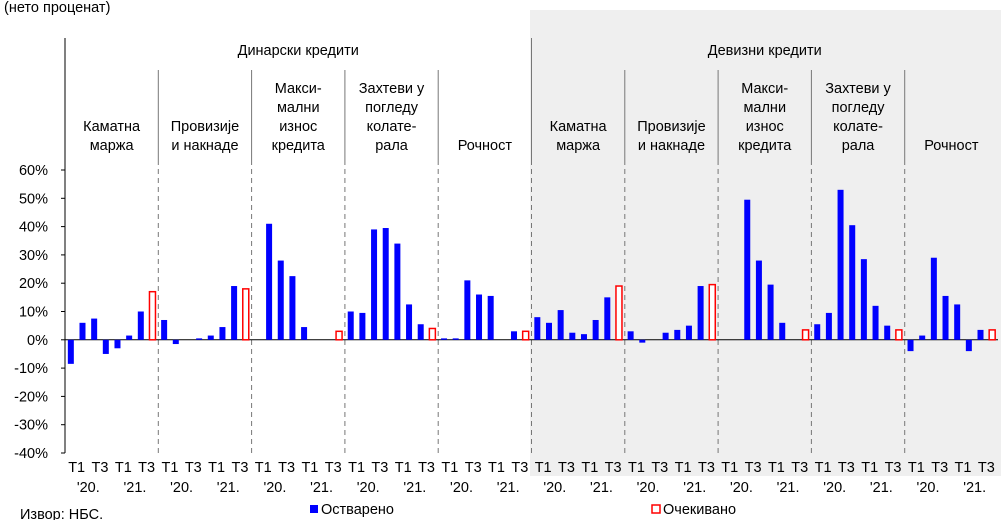 Image resolution: width=1001 pixels, height=520 pixels. What do you see at coordinates (33, 256) in the screenshot?
I see `y-tick-label: 30%` at bounding box center [33, 256].